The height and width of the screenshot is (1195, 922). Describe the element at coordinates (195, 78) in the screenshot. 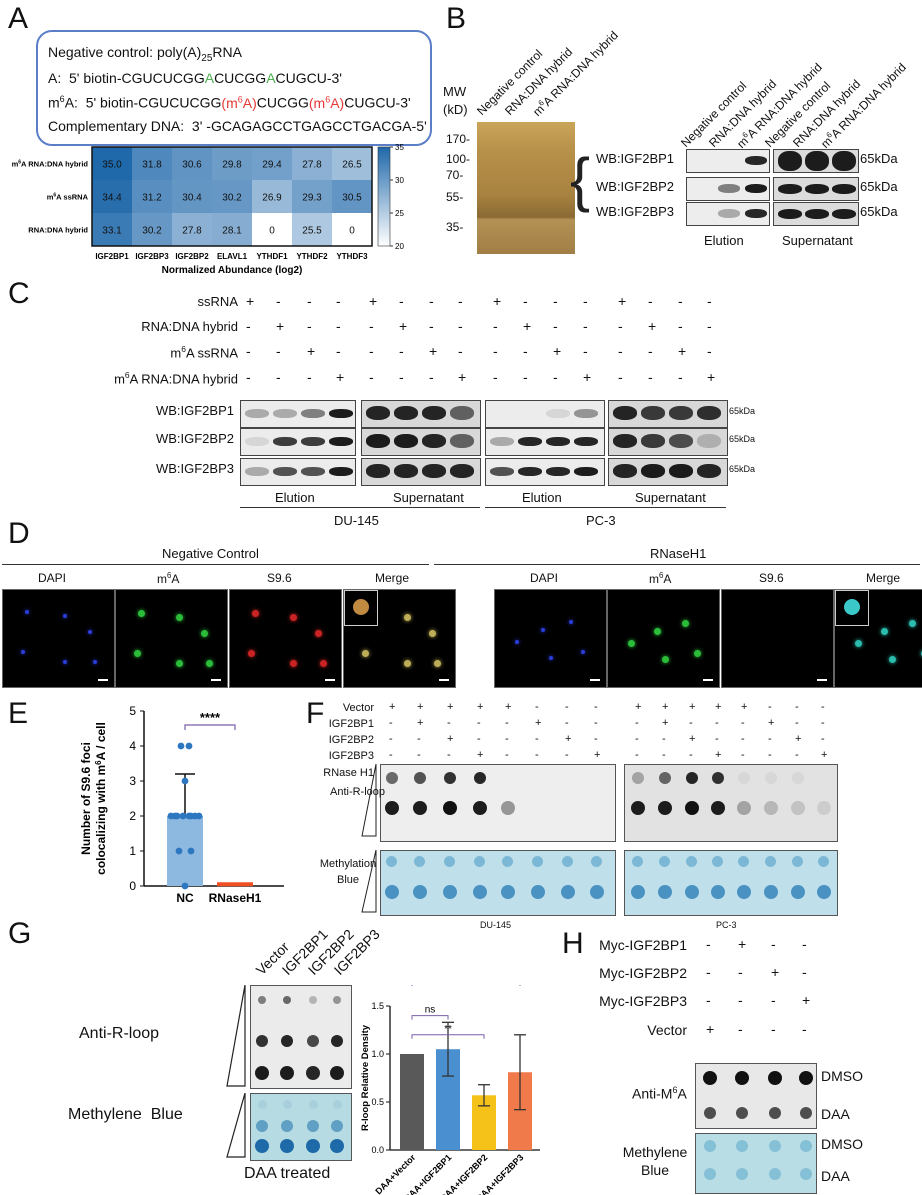

I see `seq-a: A: 5' biotin-CGUCUCGGACUCGGACUGCU-3'` at that location.